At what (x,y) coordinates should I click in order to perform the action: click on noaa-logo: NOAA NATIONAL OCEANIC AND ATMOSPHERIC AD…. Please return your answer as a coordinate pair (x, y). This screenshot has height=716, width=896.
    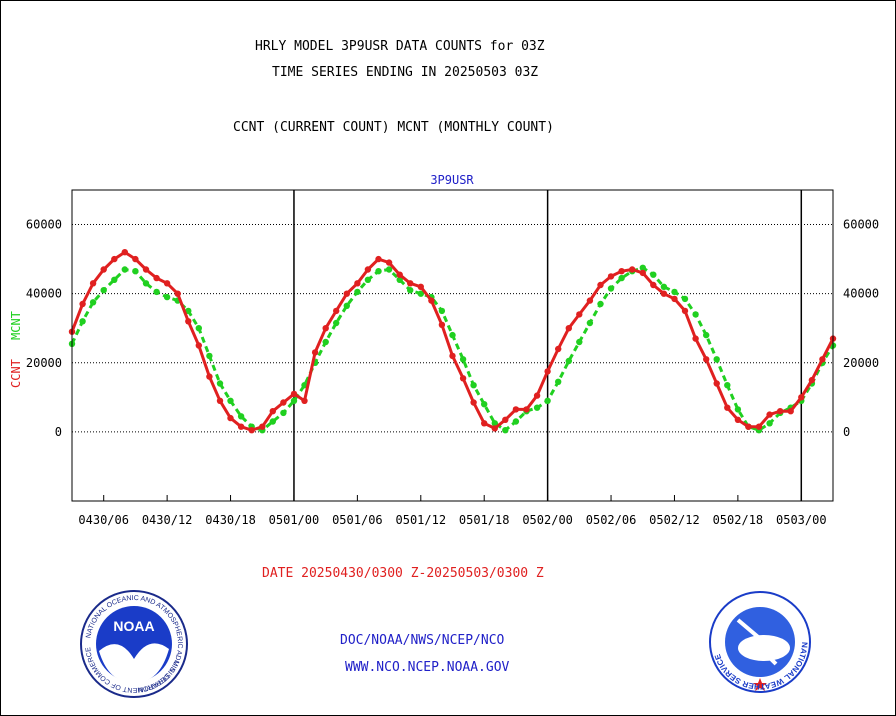
    Looking at the image, I should click on (134, 644).